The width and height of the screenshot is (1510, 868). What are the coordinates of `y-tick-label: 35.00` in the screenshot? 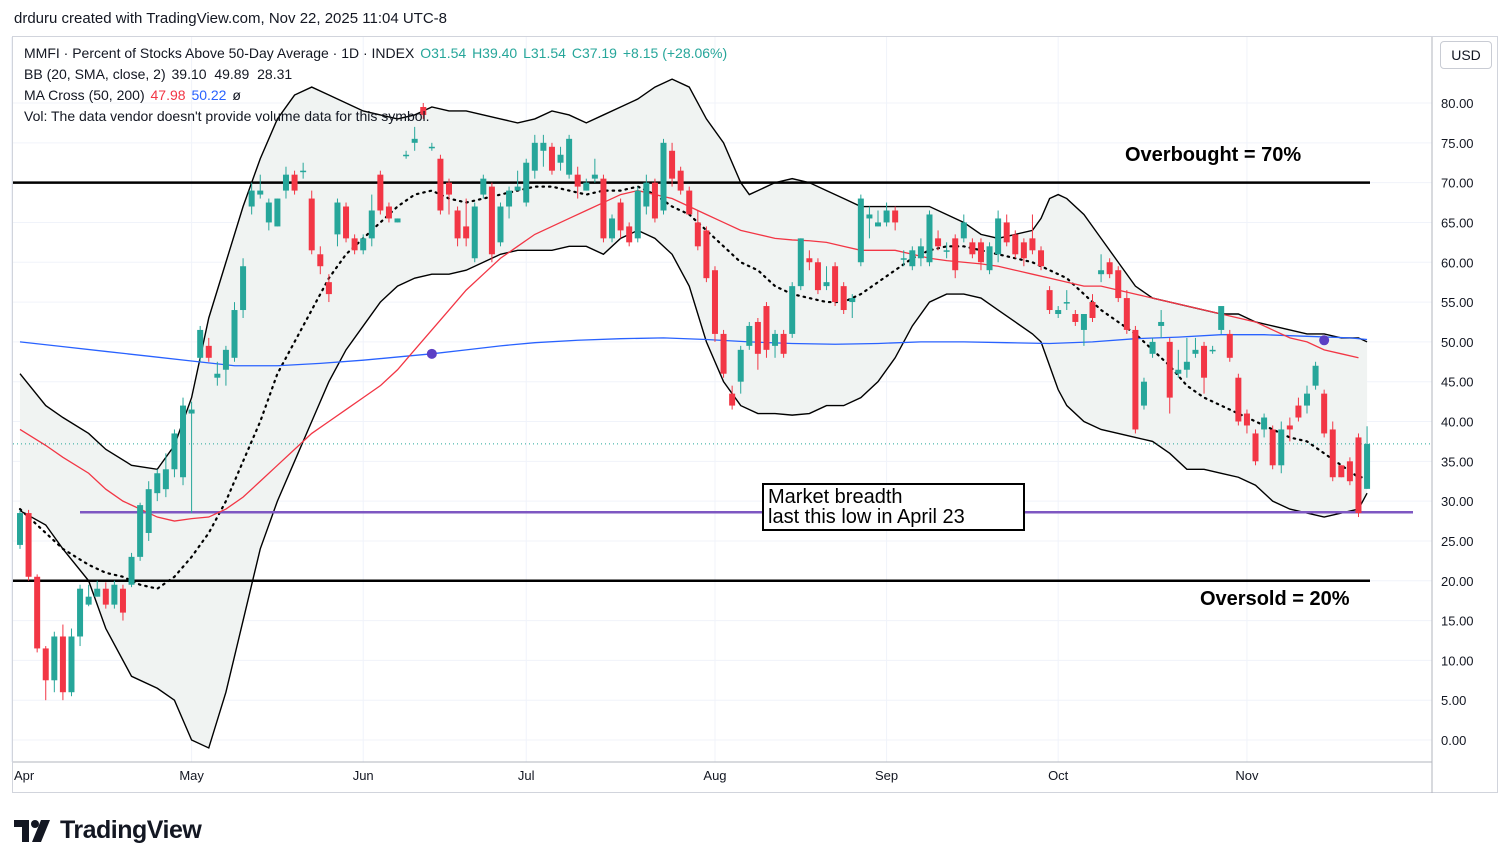 It's located at (1457, 461).